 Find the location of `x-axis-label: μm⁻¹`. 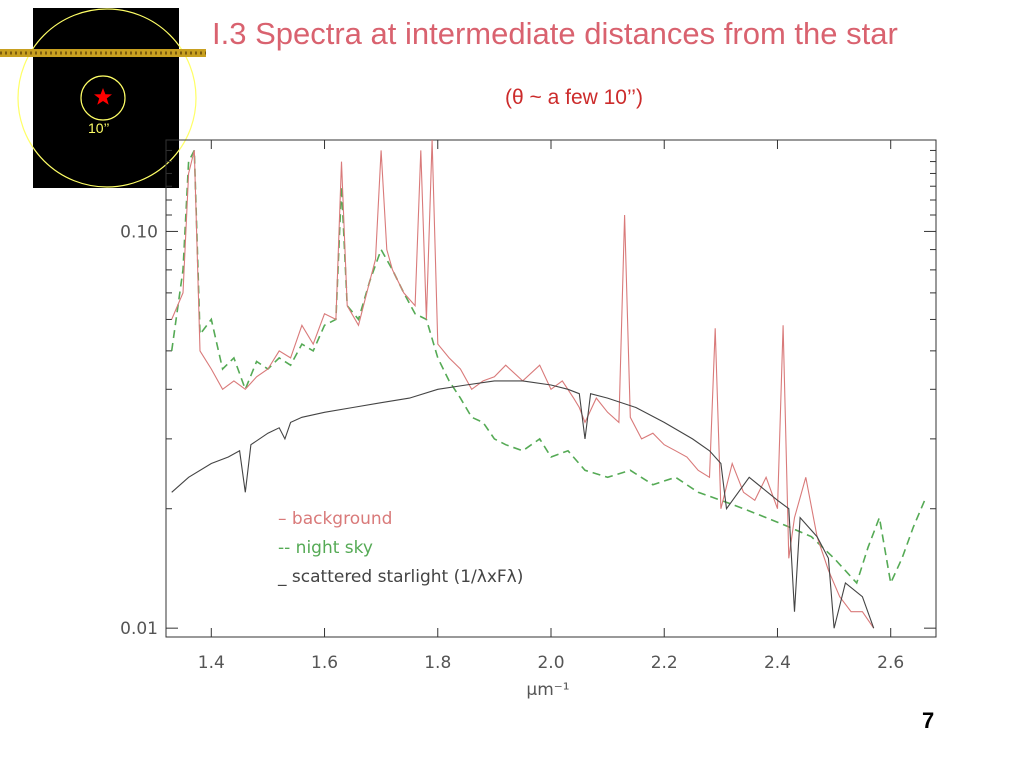

x-axis-label: μm⁻¹ is located at coordinates (547, 690).